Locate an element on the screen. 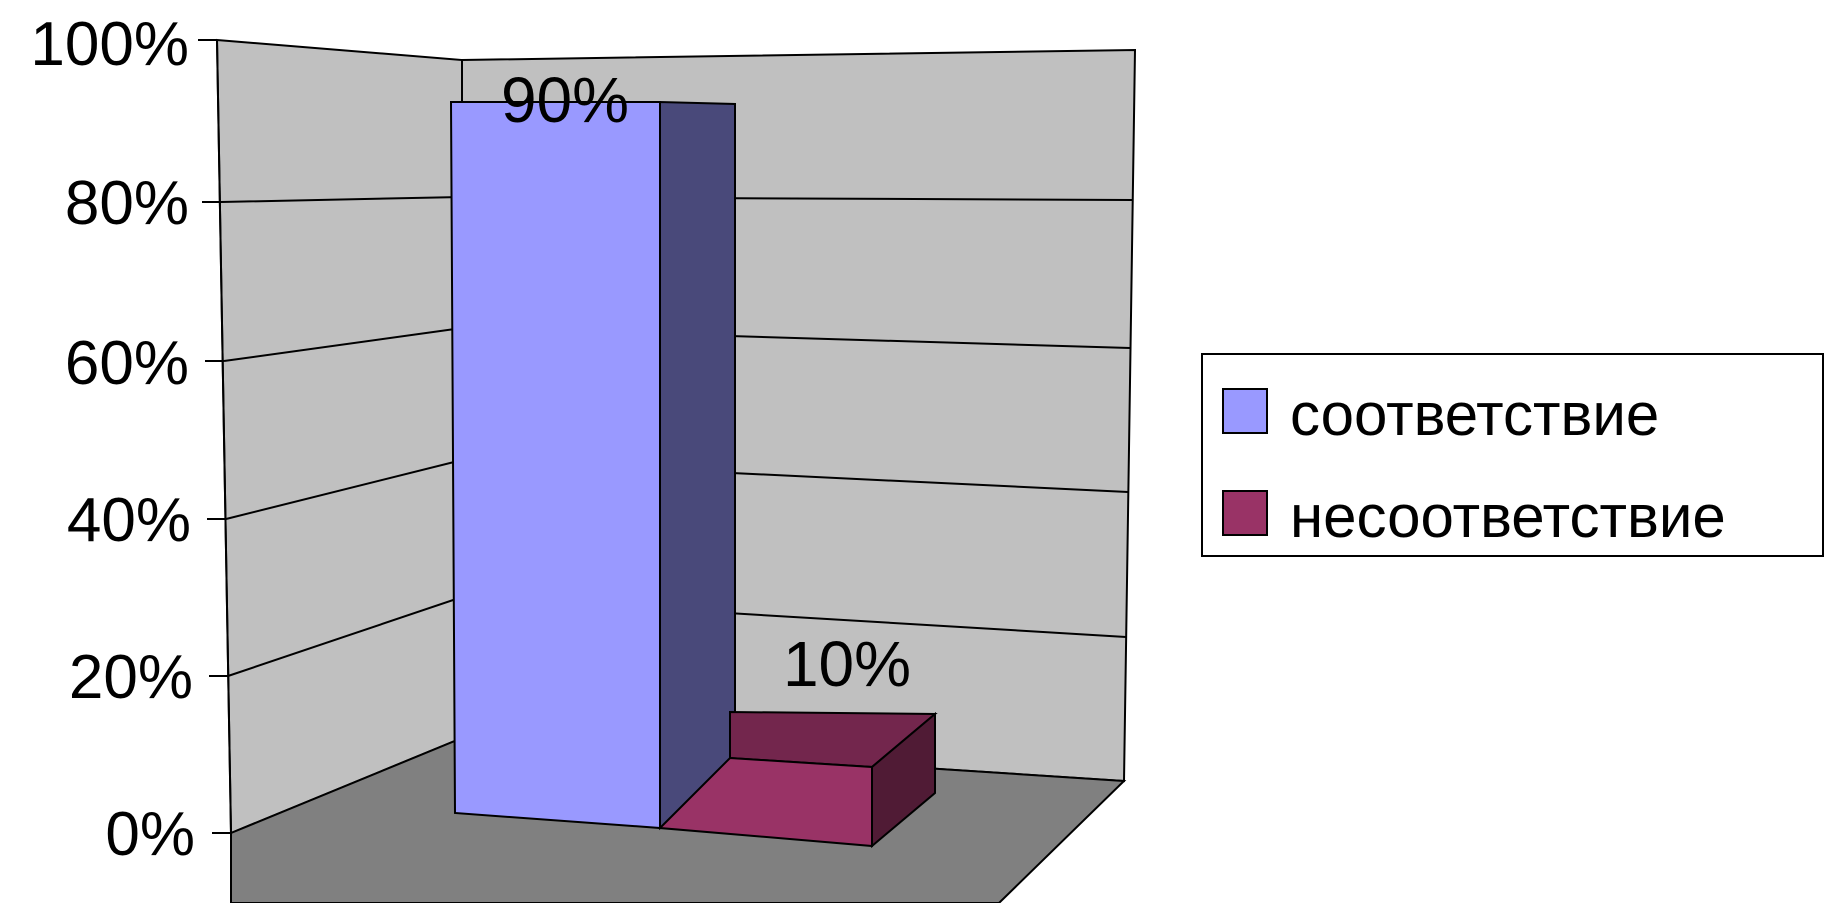 The width and height of the screenshot is (1825, 903). bar-side-face is located at coordinates (697, 465).